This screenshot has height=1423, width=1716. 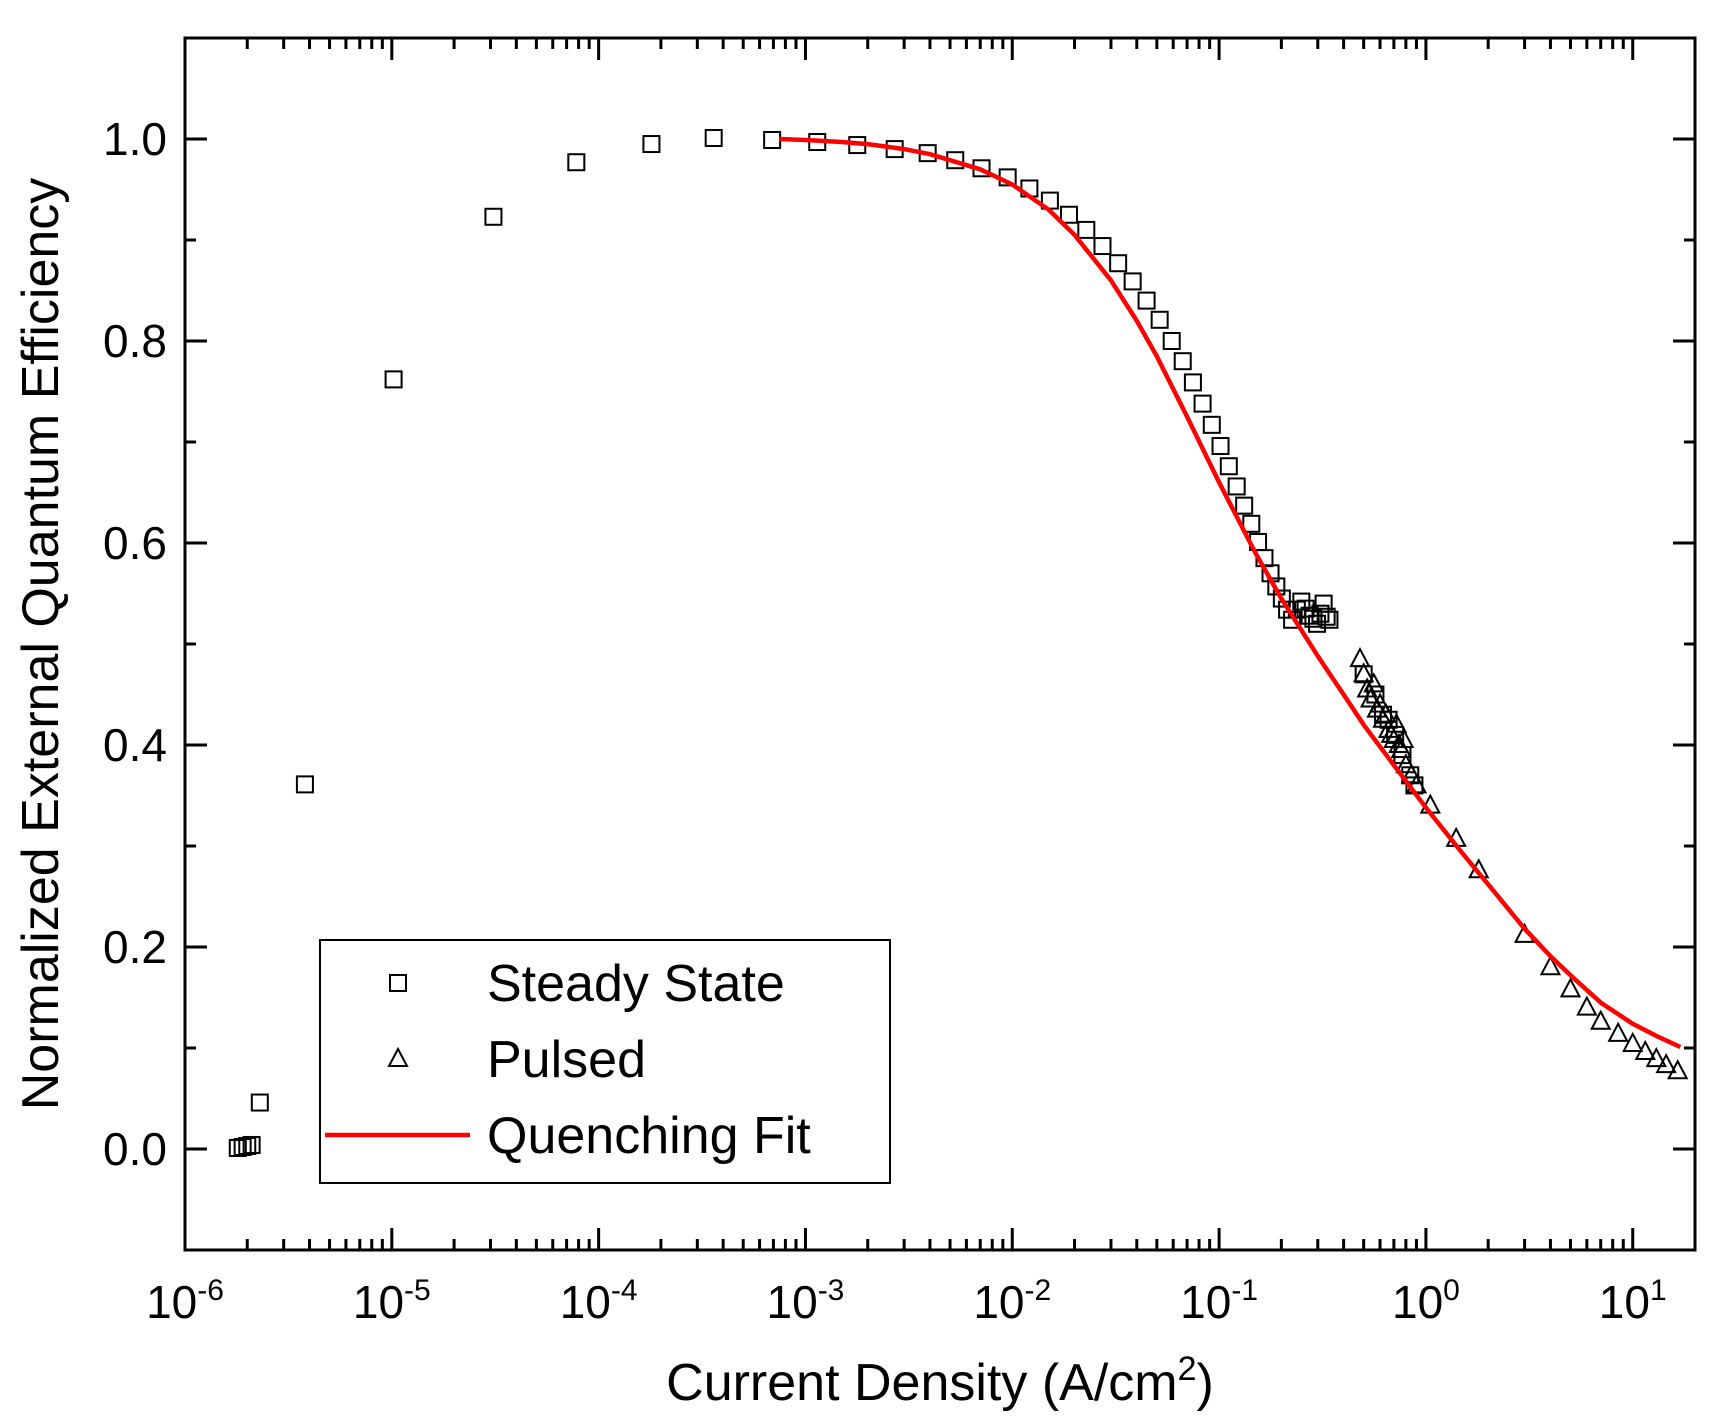 I want to click on y-tick-label: 0.4, so click(x=135, y=745).